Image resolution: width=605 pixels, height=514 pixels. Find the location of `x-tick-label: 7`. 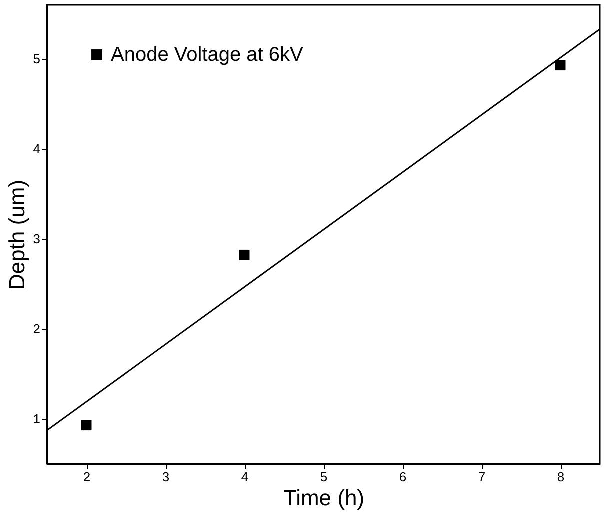

x-tick-label: 7 is located at coordinates (482, 477).